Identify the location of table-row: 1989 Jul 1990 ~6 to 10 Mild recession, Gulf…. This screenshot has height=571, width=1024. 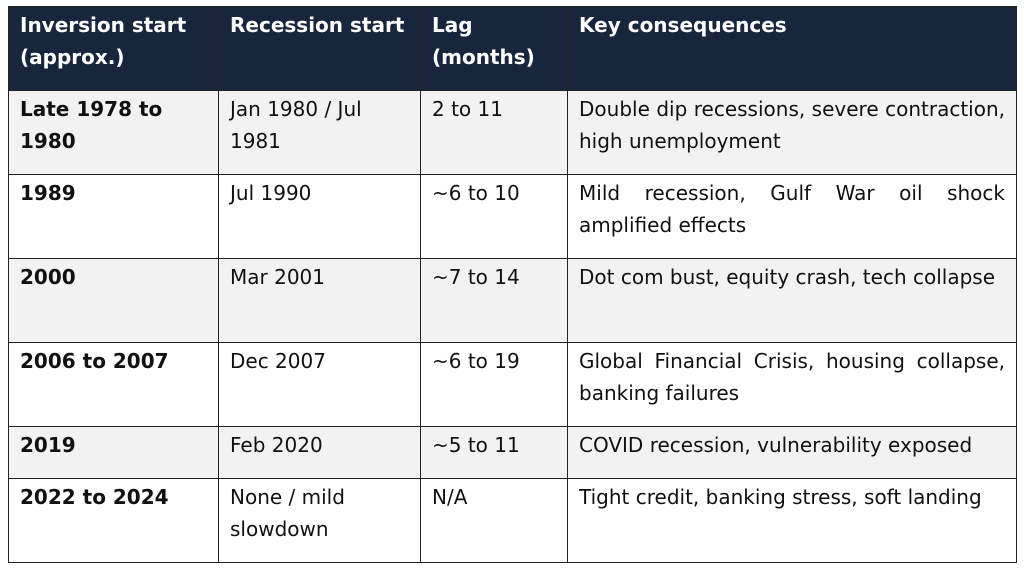
(512, 216).